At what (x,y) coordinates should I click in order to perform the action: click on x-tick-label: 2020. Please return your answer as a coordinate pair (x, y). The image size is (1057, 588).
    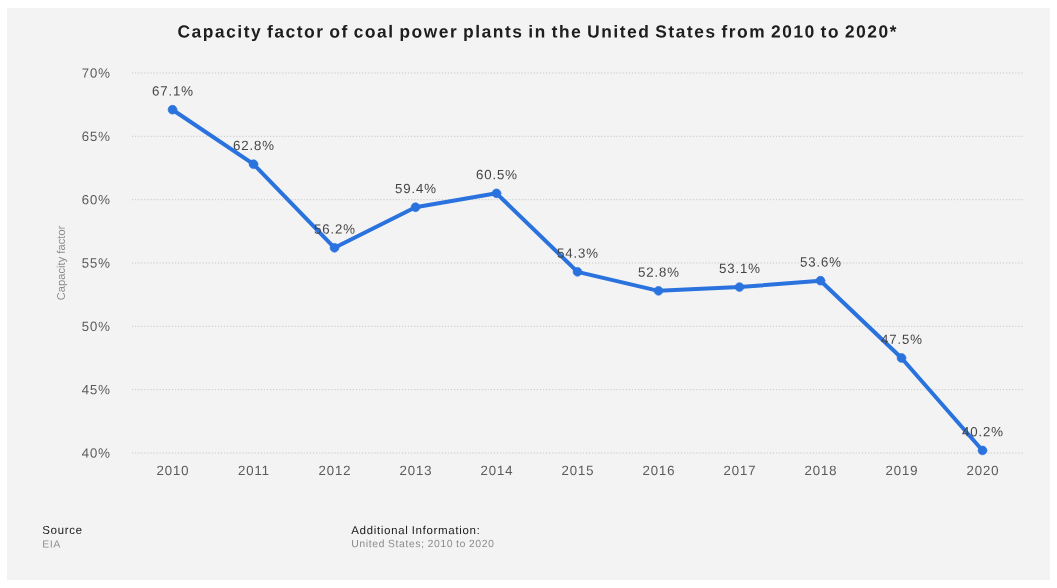
    Looking at the image, I should click on (983, 470).